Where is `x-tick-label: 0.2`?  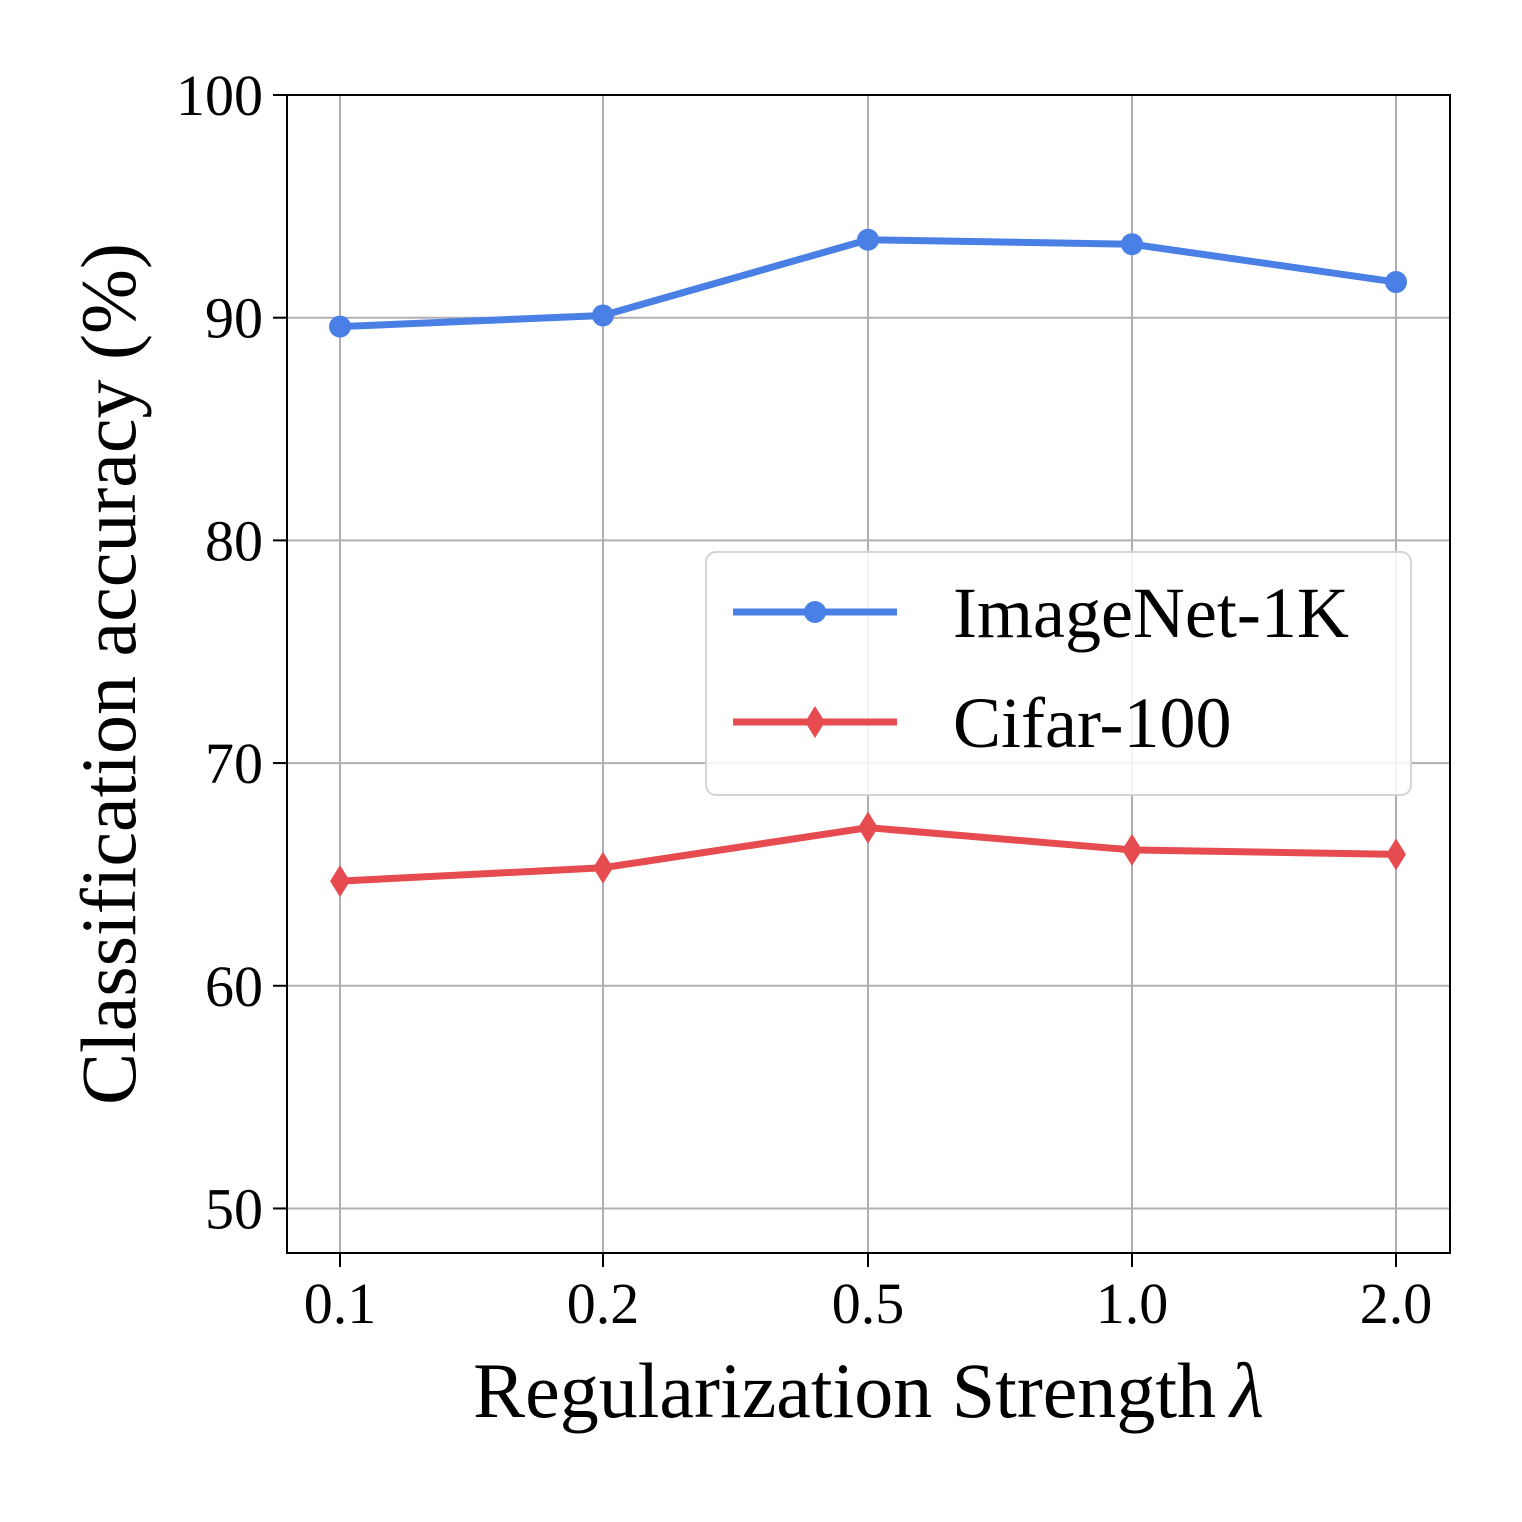 x-tick-label: 0.2 is located at coordinates (603, 1303).